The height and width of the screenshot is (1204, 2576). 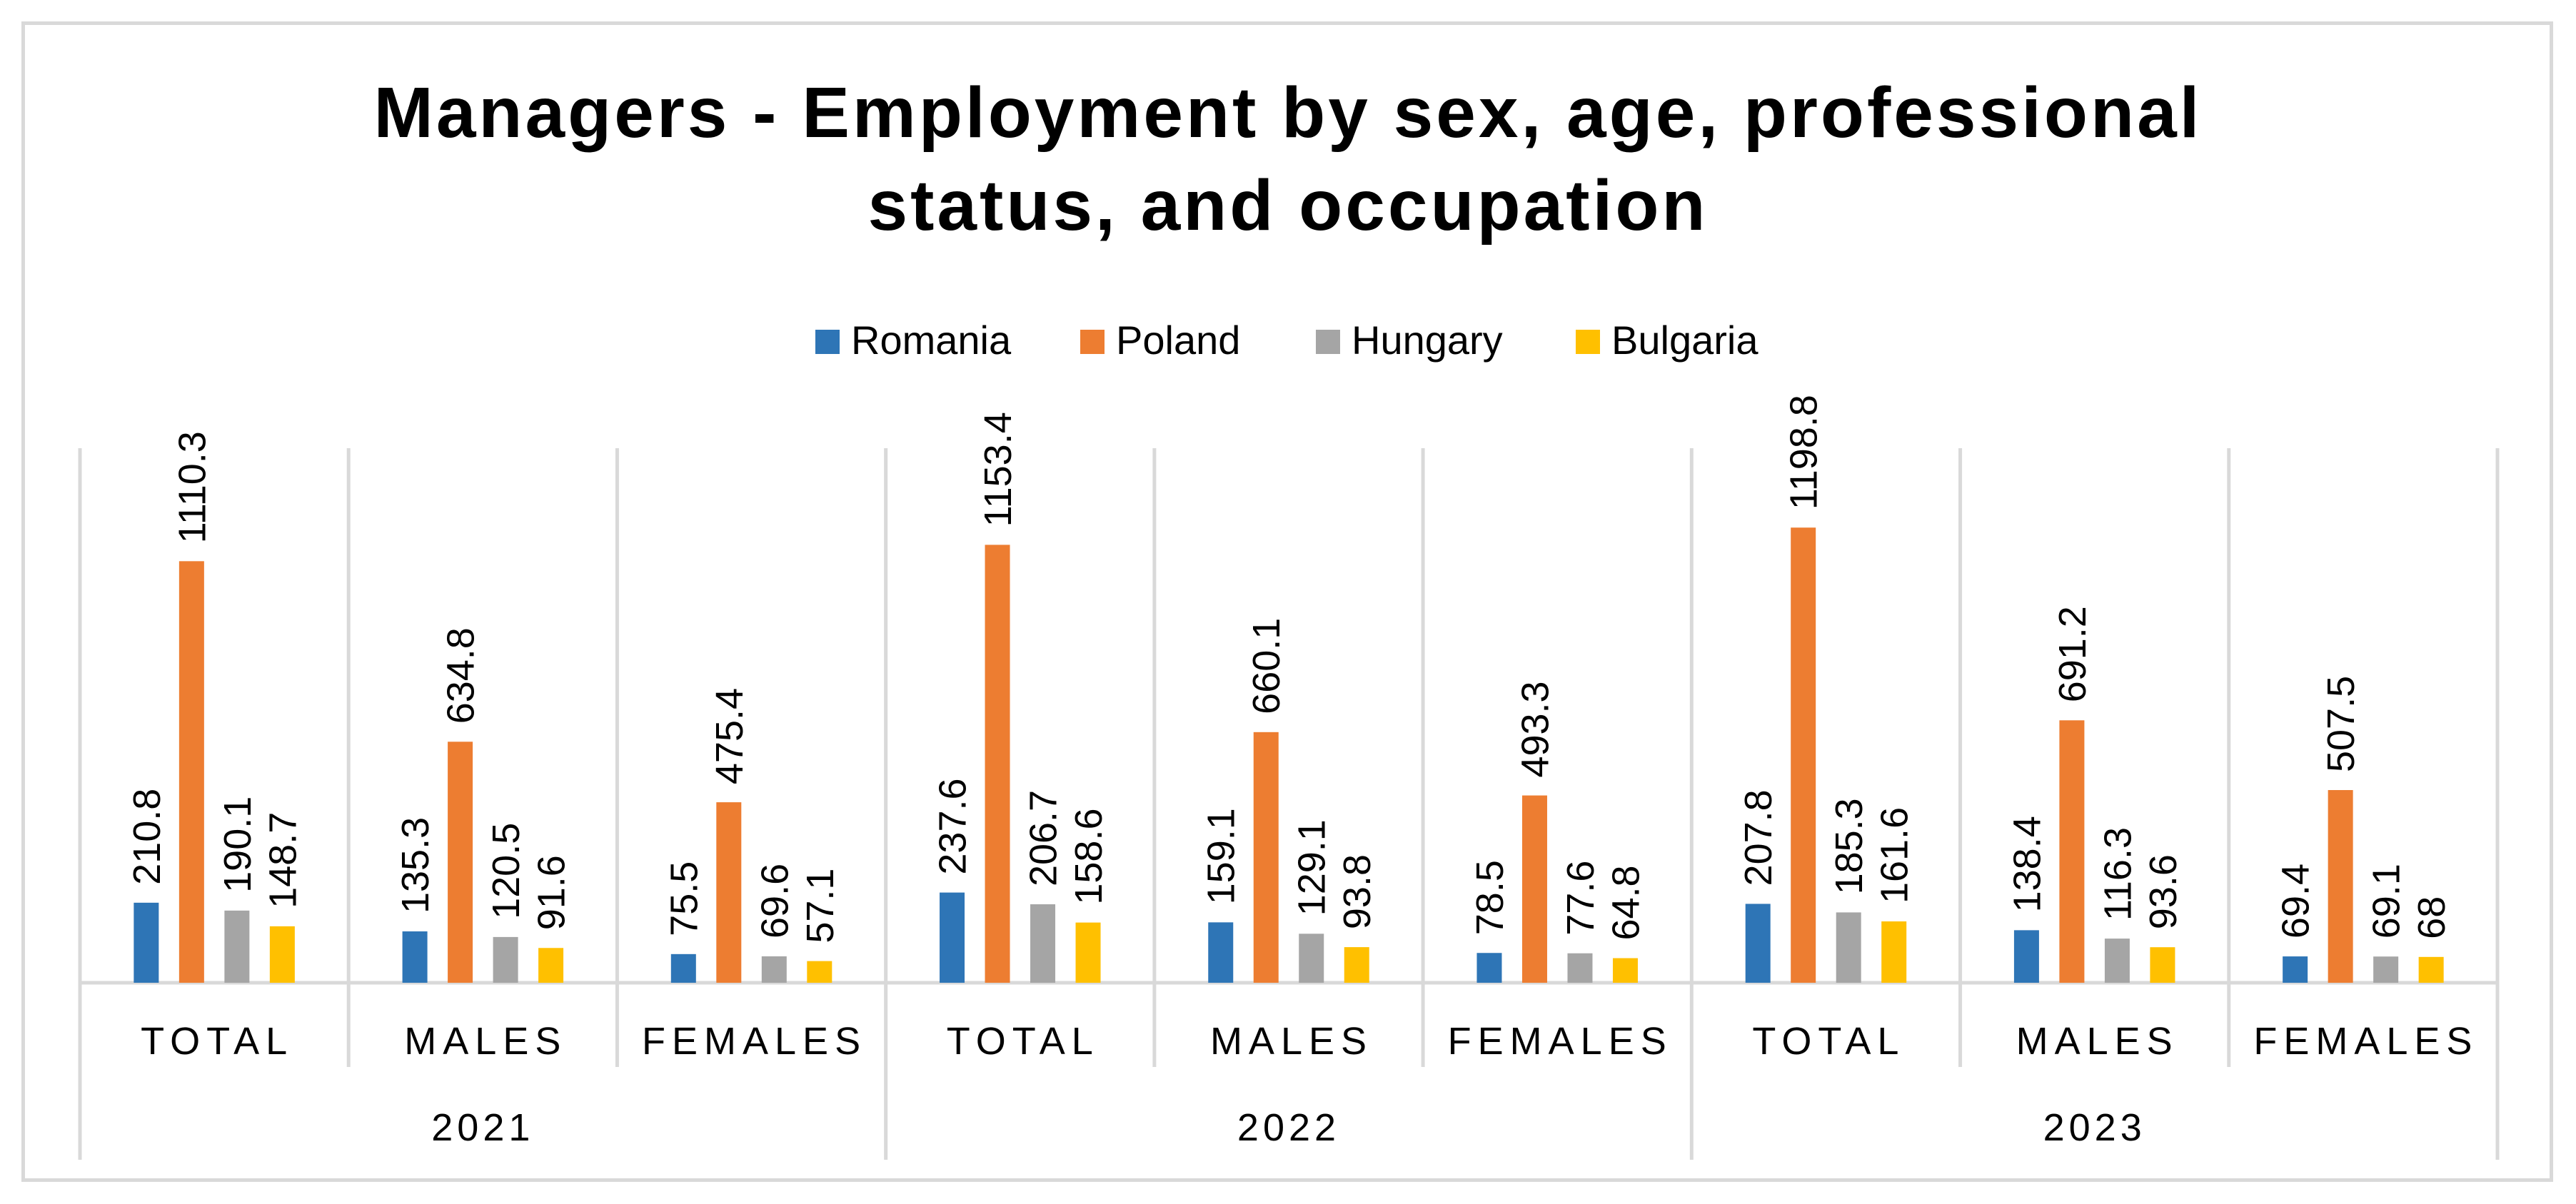 What do you see at coordinates (774, 901) in the screenshot?
I see `data-label-hungary-females-2021: 69.6` at bounding box center [774, 901].